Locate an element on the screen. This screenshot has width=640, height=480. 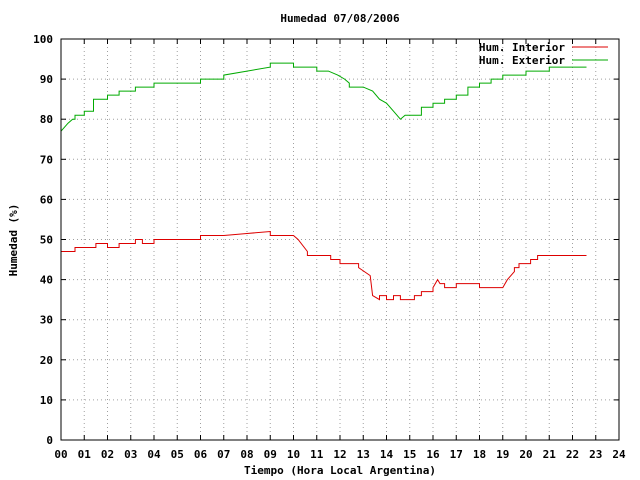
x-tick-label: 00 is located at coordinates (60, 454).